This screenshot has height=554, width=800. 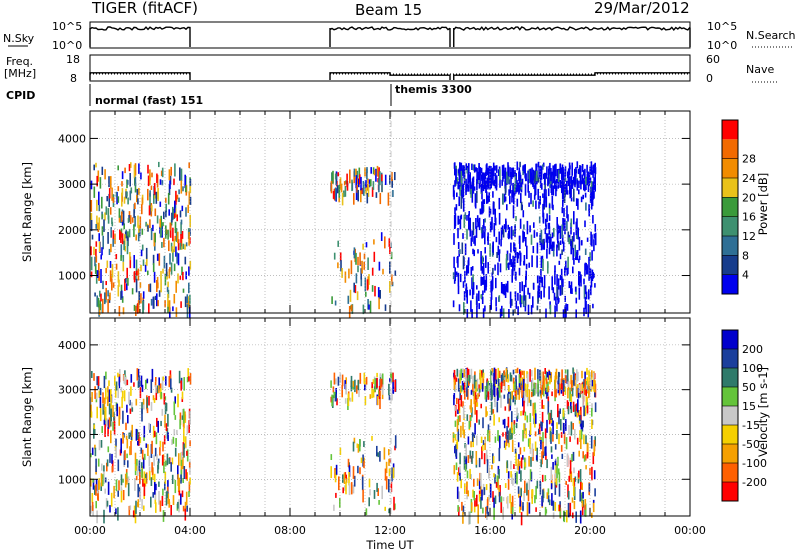 What do you see at coordinates (490, 530) in the screenshot?
I see `time-tick-label: 16:00` at bounding box center [490, 530].